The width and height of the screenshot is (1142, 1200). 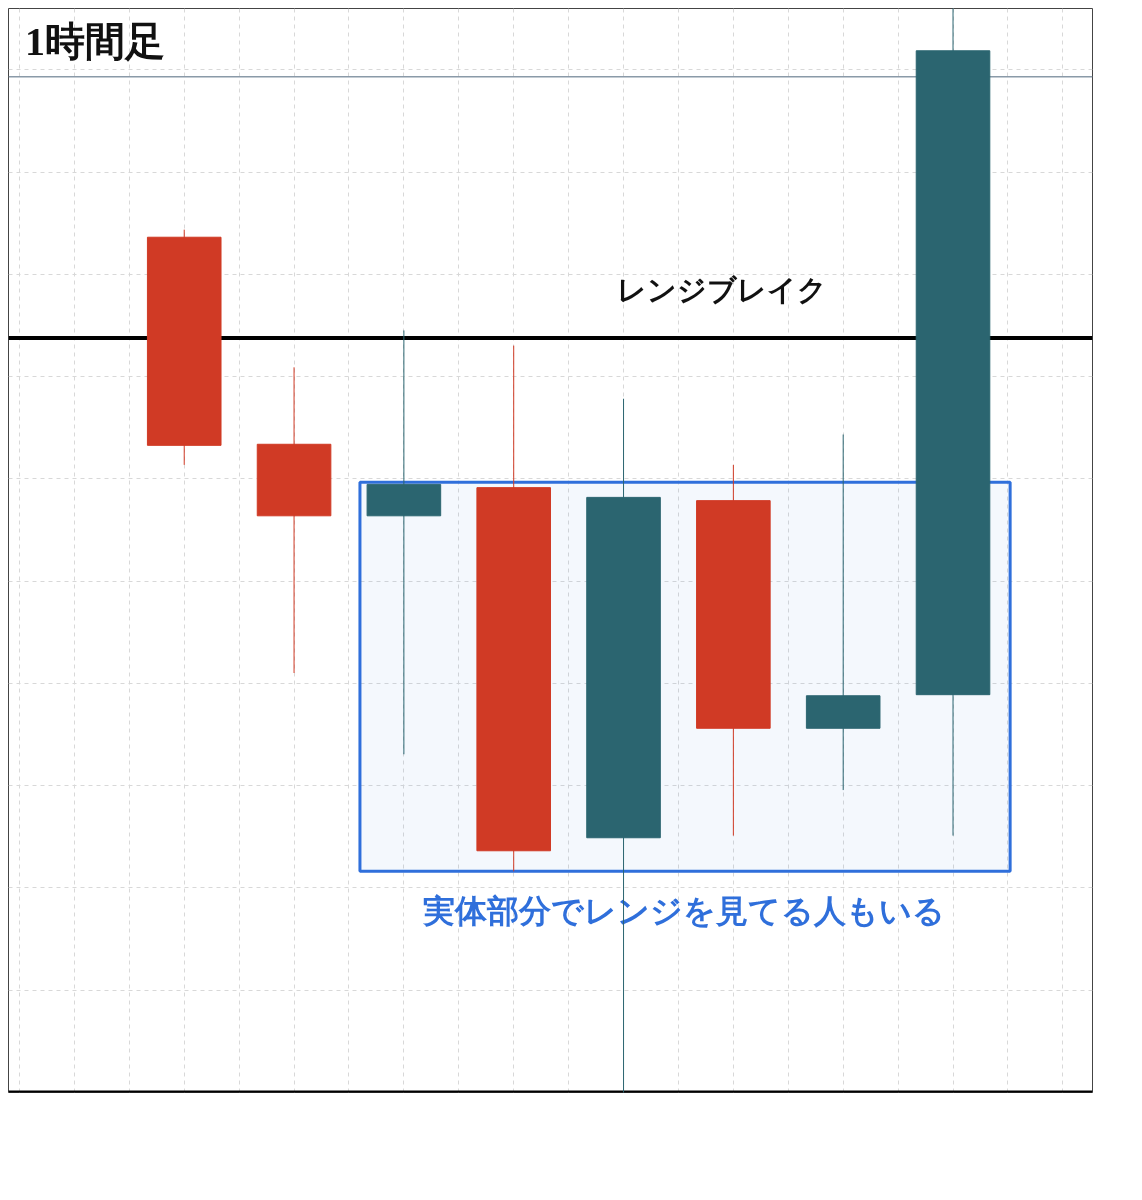 I want to click on ref-line-label: レンジブレイク, so click(x=722, y=289).